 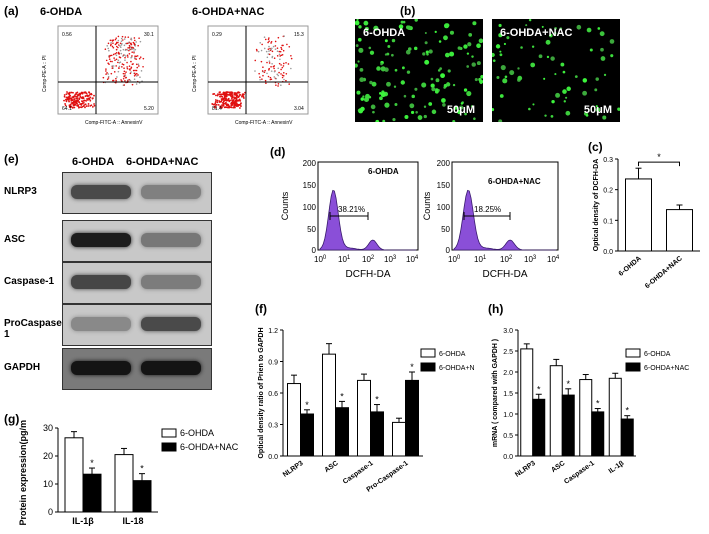 What do you see at coordinates (444, 207) in the screenshot?
I see `histo-ytick-right-2: 100` at bounding box center [444, 207].